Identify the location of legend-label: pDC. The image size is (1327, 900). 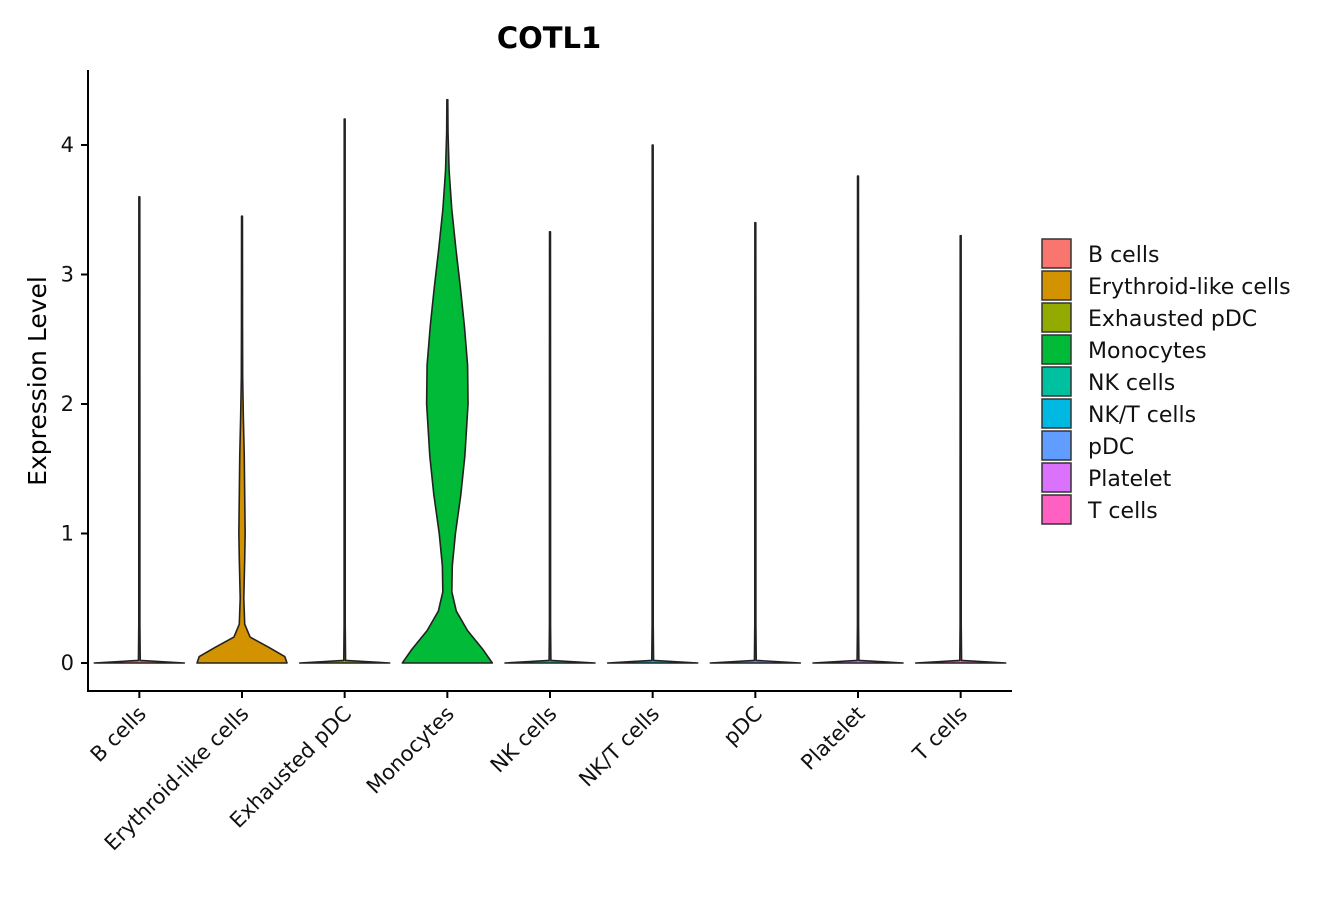
(1111, 447).